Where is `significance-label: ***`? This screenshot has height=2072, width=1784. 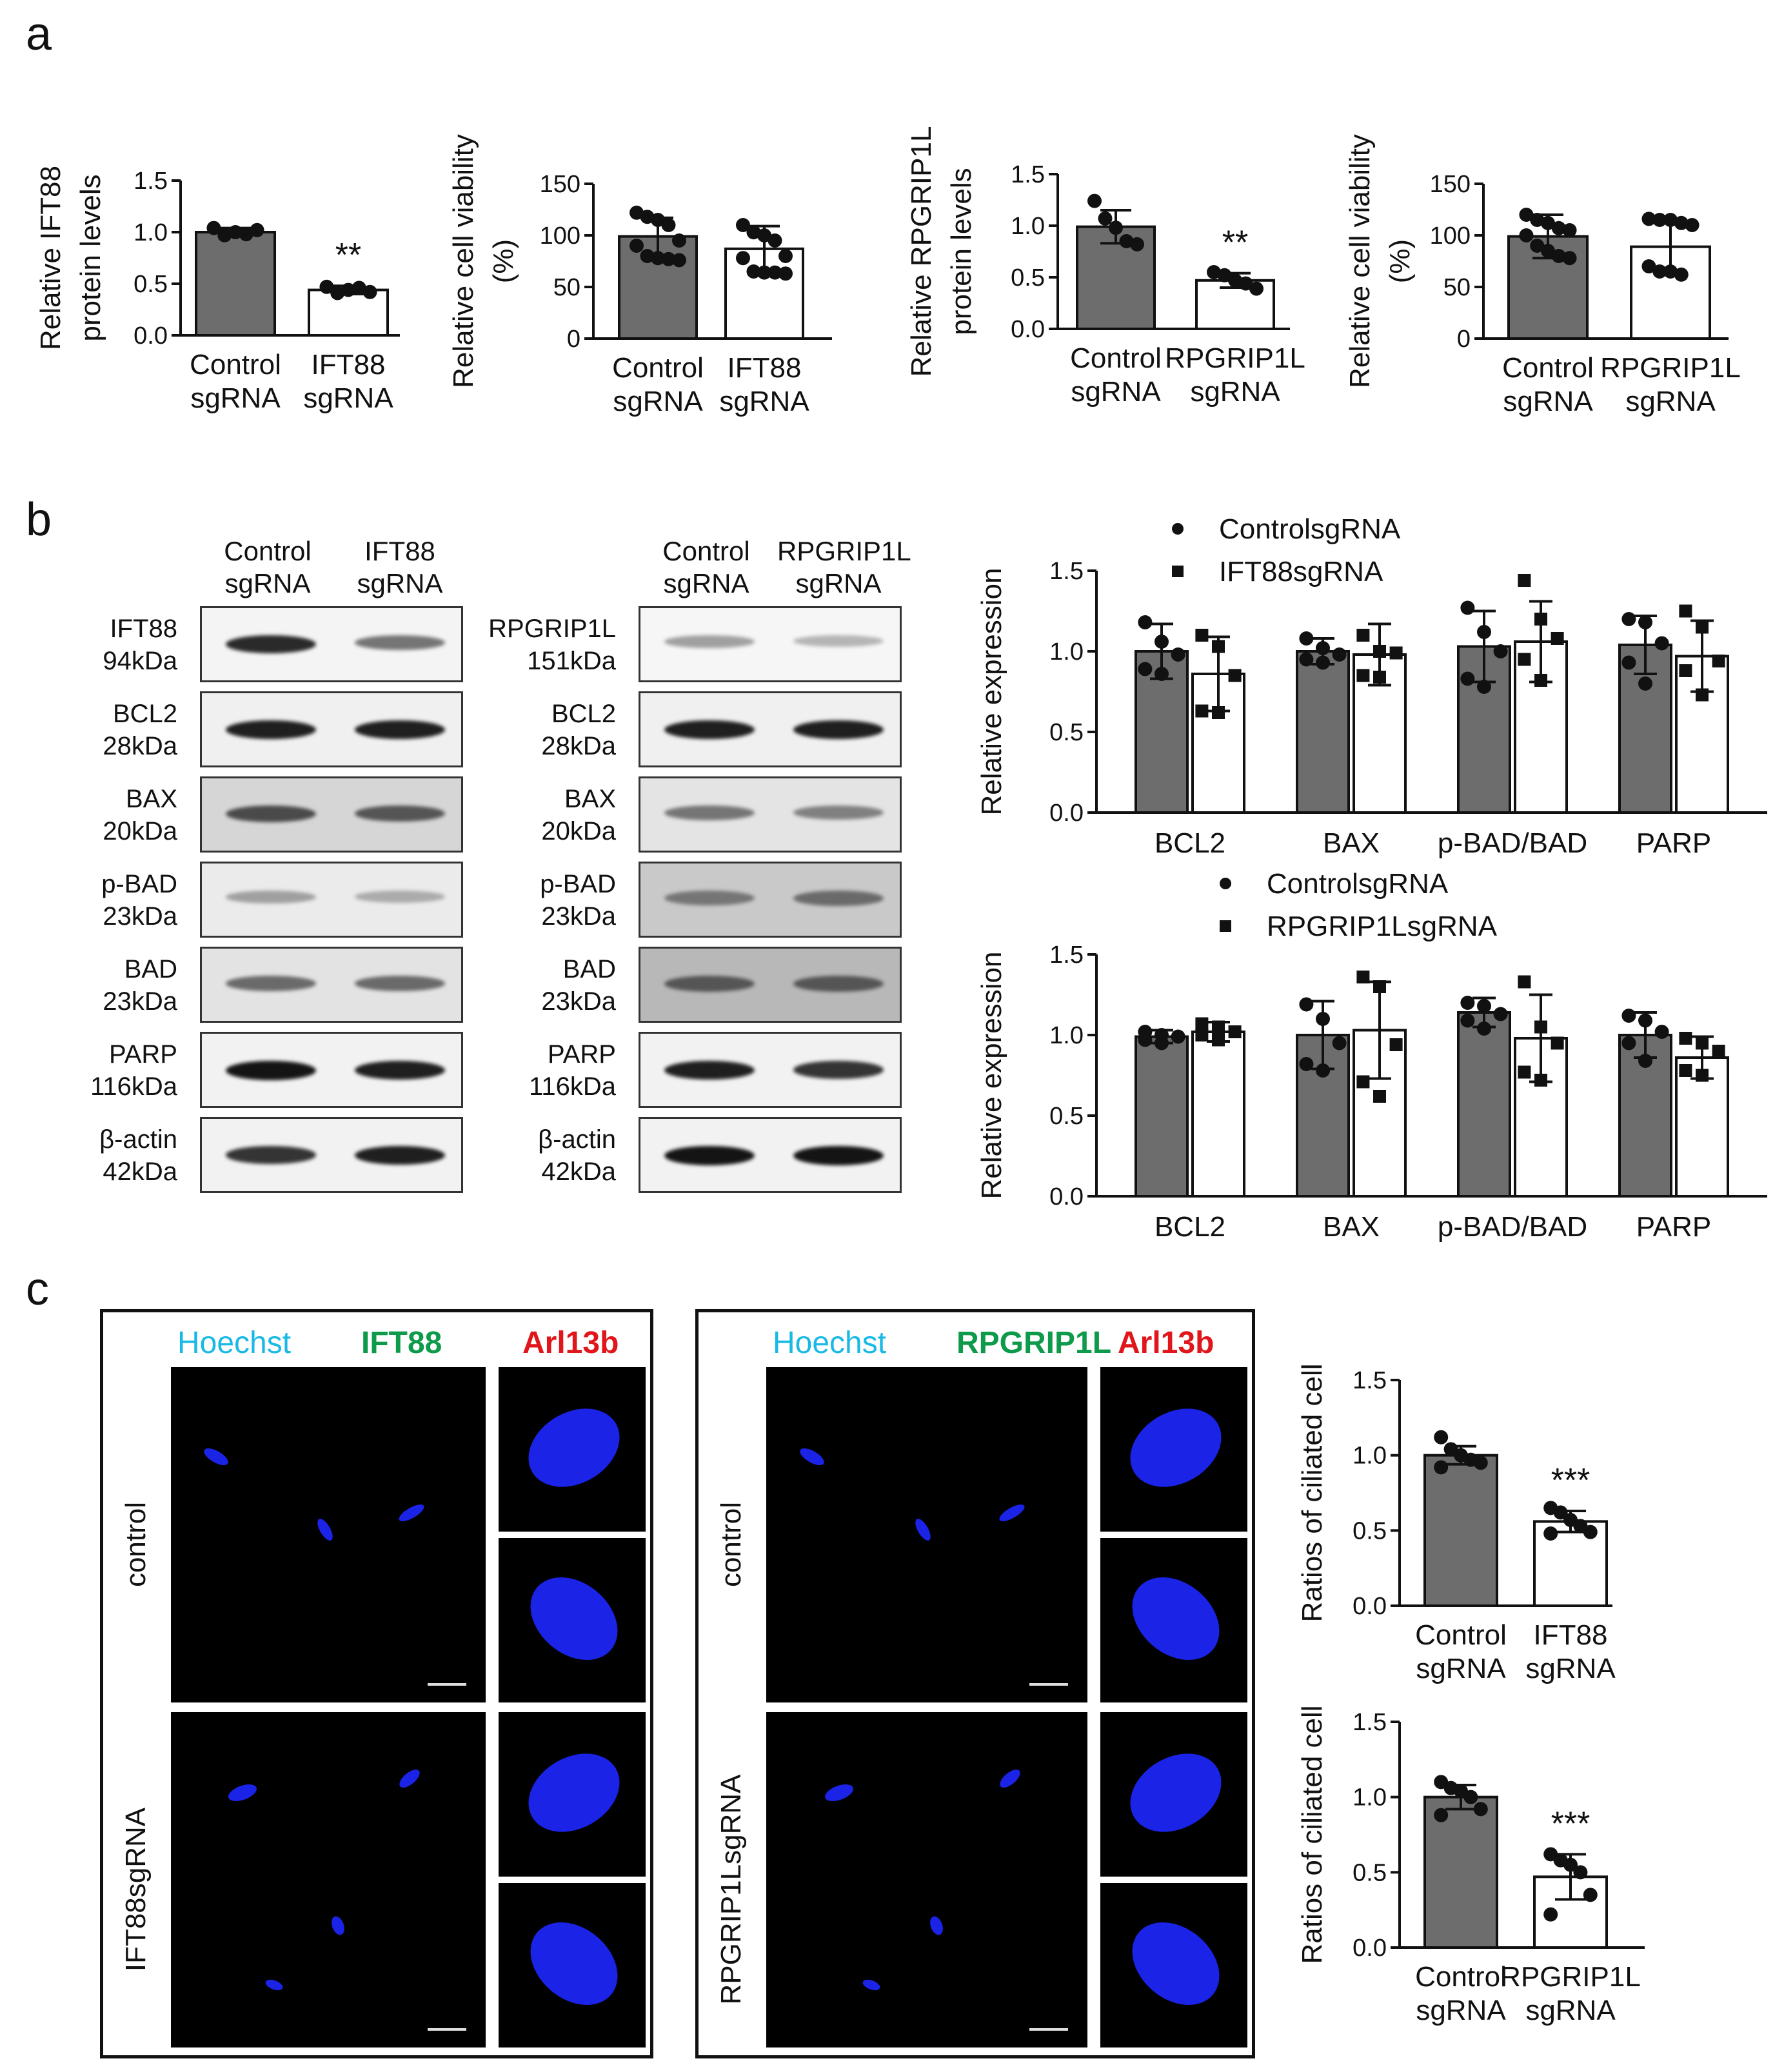 significance-label: *** is located at coordinates (1571, 1823).